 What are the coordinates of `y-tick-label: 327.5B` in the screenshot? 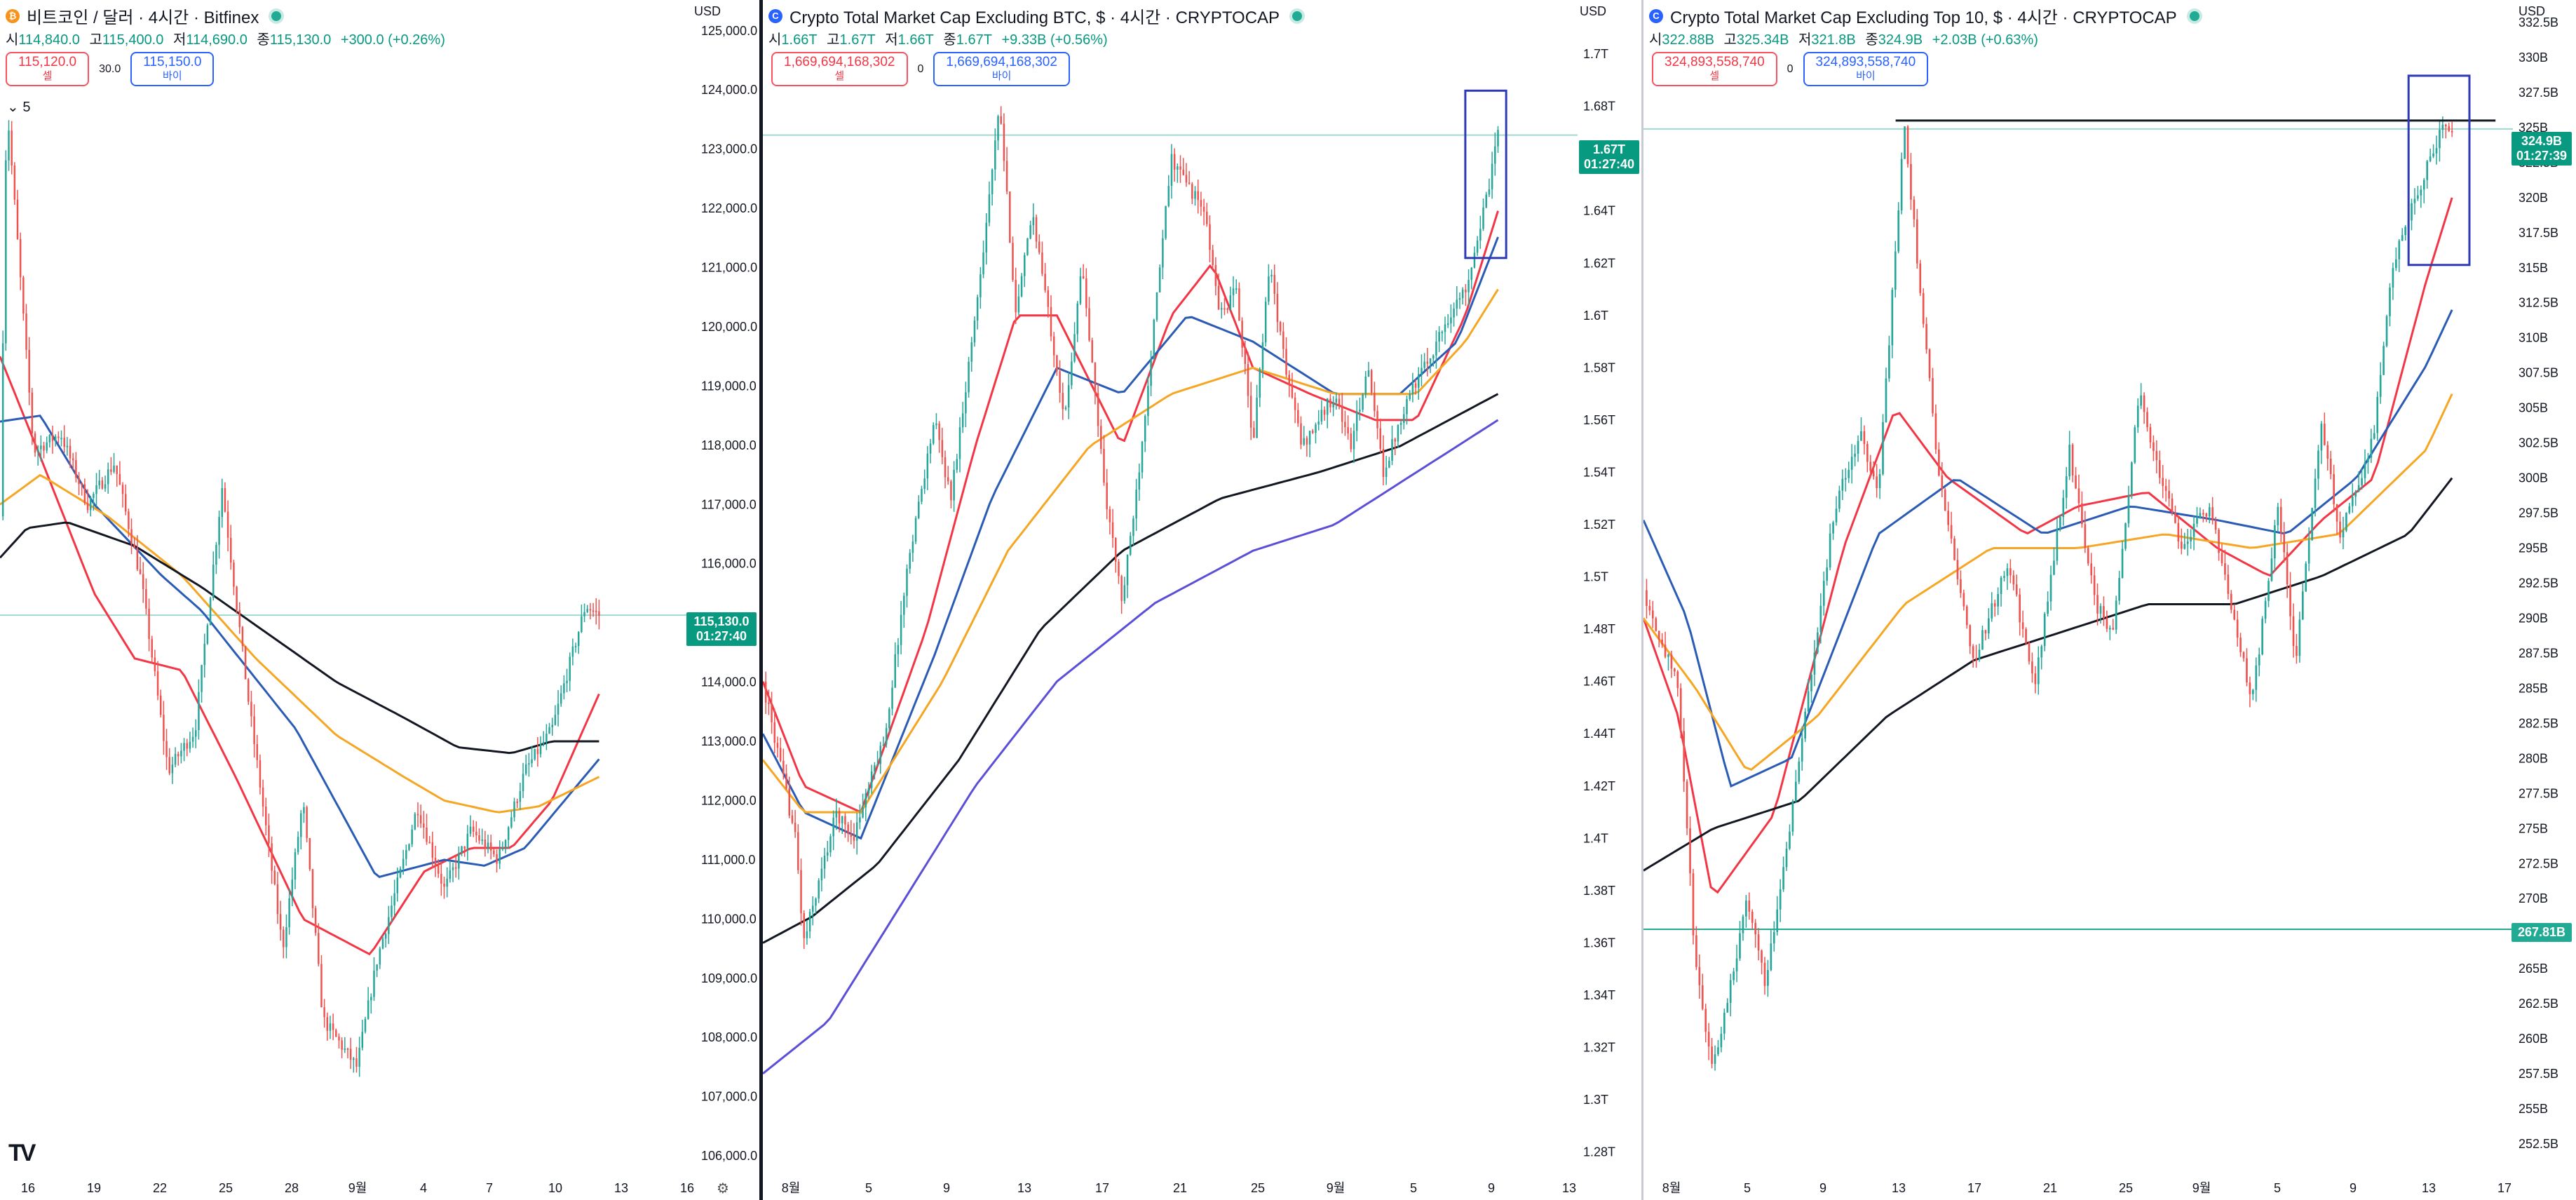 It's located at (2538, 93).